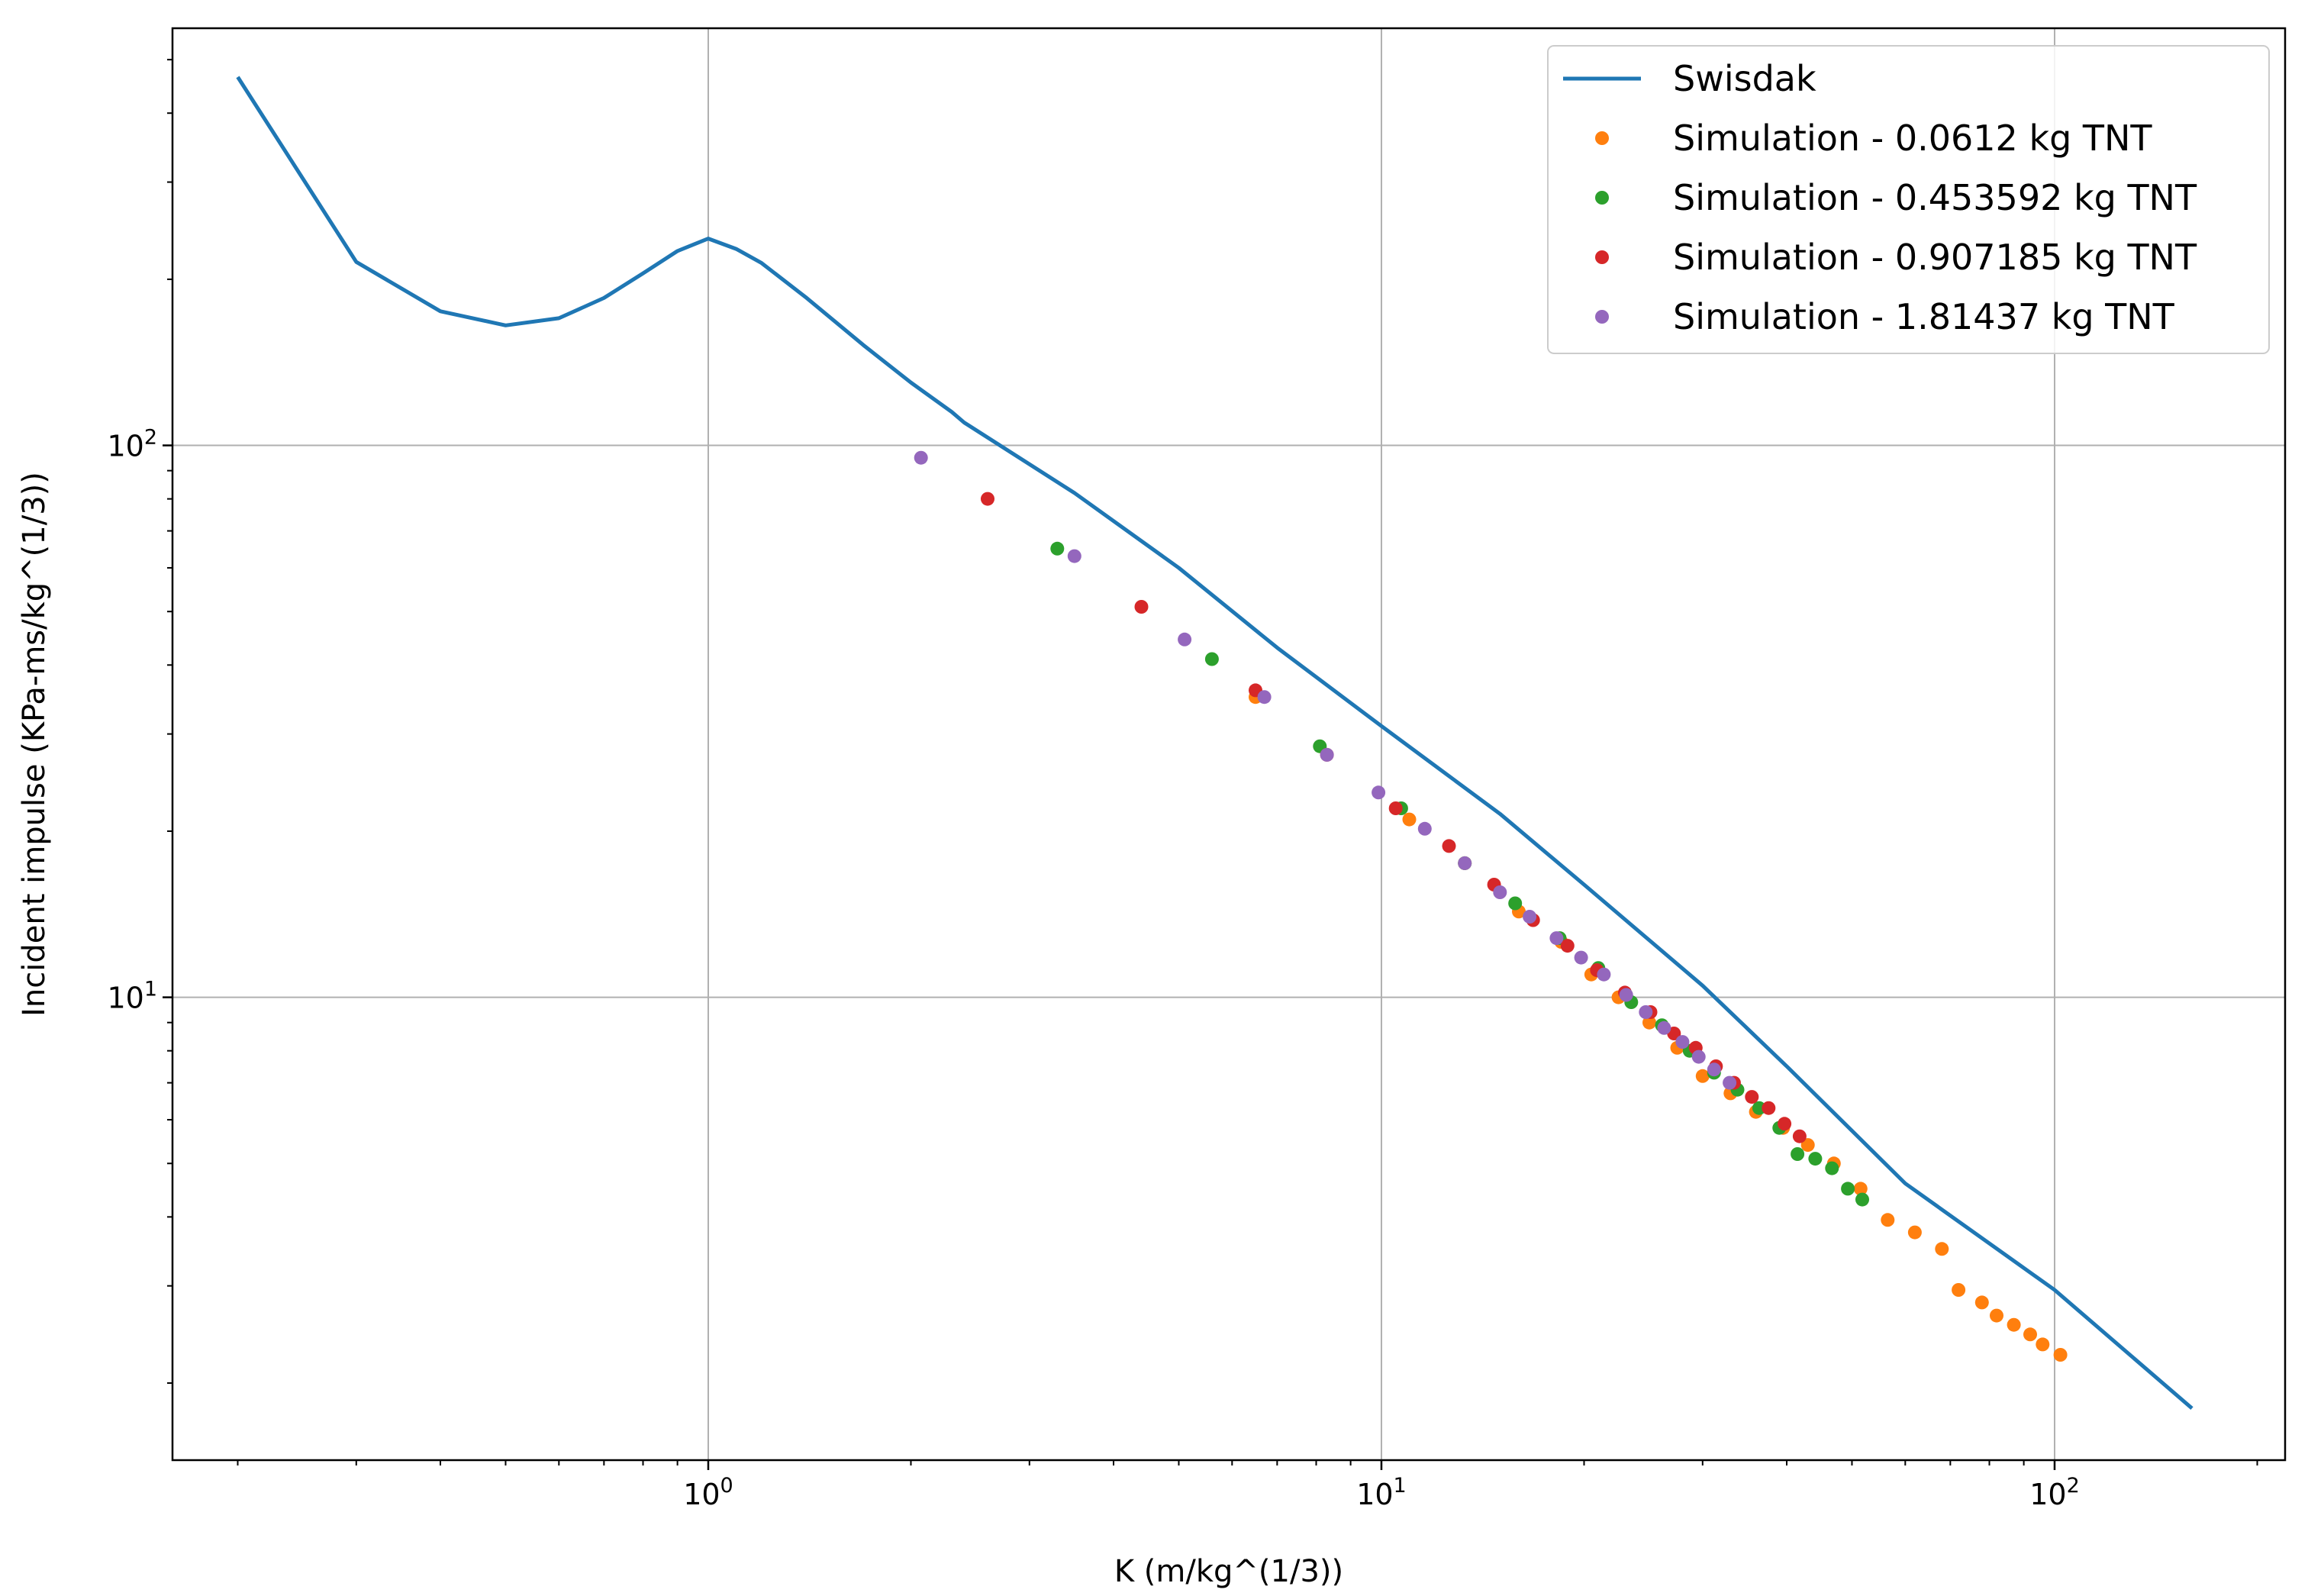  What do you see at coordinates (1935, 257) in the screenshot?
I see `legend-label: Simulation - 0.907185 kg TNT` at bounding box center [1935, 257].